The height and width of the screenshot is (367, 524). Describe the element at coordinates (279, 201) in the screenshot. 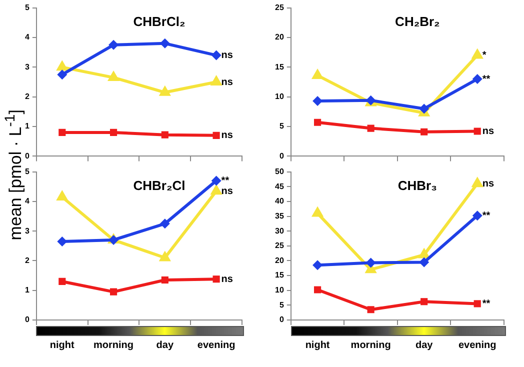

I see `y-tick-label: 40` at that location.